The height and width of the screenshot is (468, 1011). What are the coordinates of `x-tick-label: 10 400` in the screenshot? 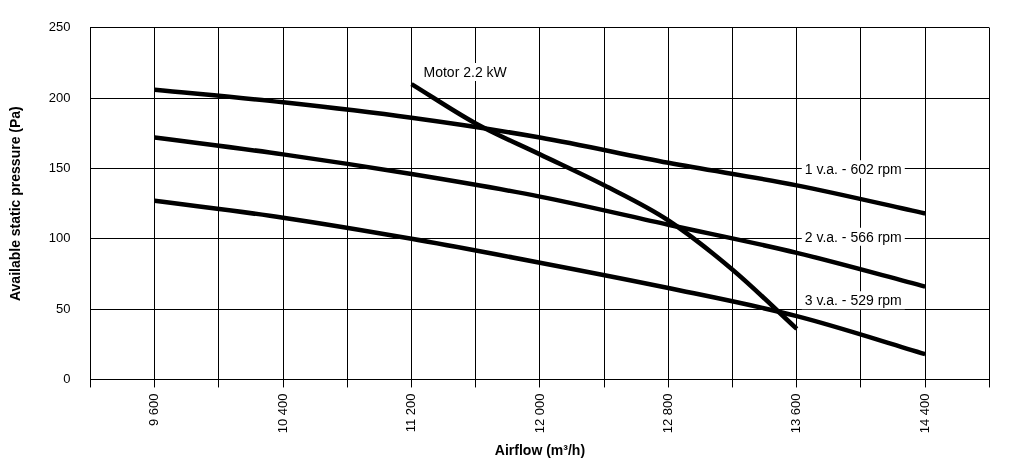 It's located at (282, 413).